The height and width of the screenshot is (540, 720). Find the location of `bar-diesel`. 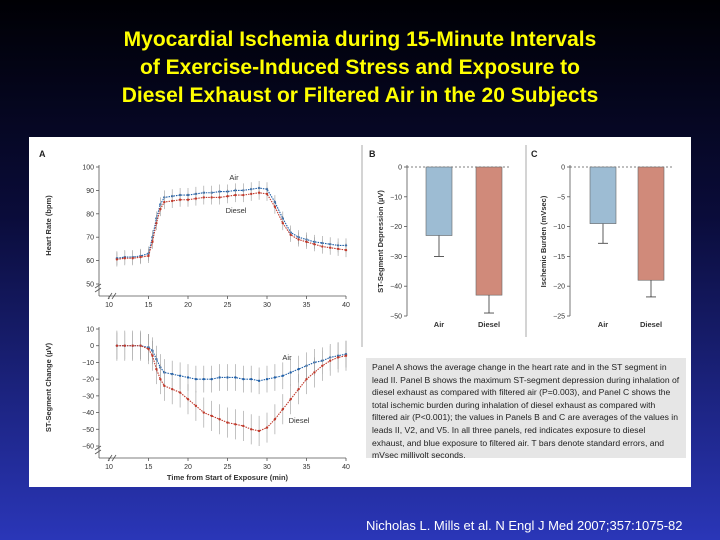

bar-diesel is located at coordinates (489, 231).